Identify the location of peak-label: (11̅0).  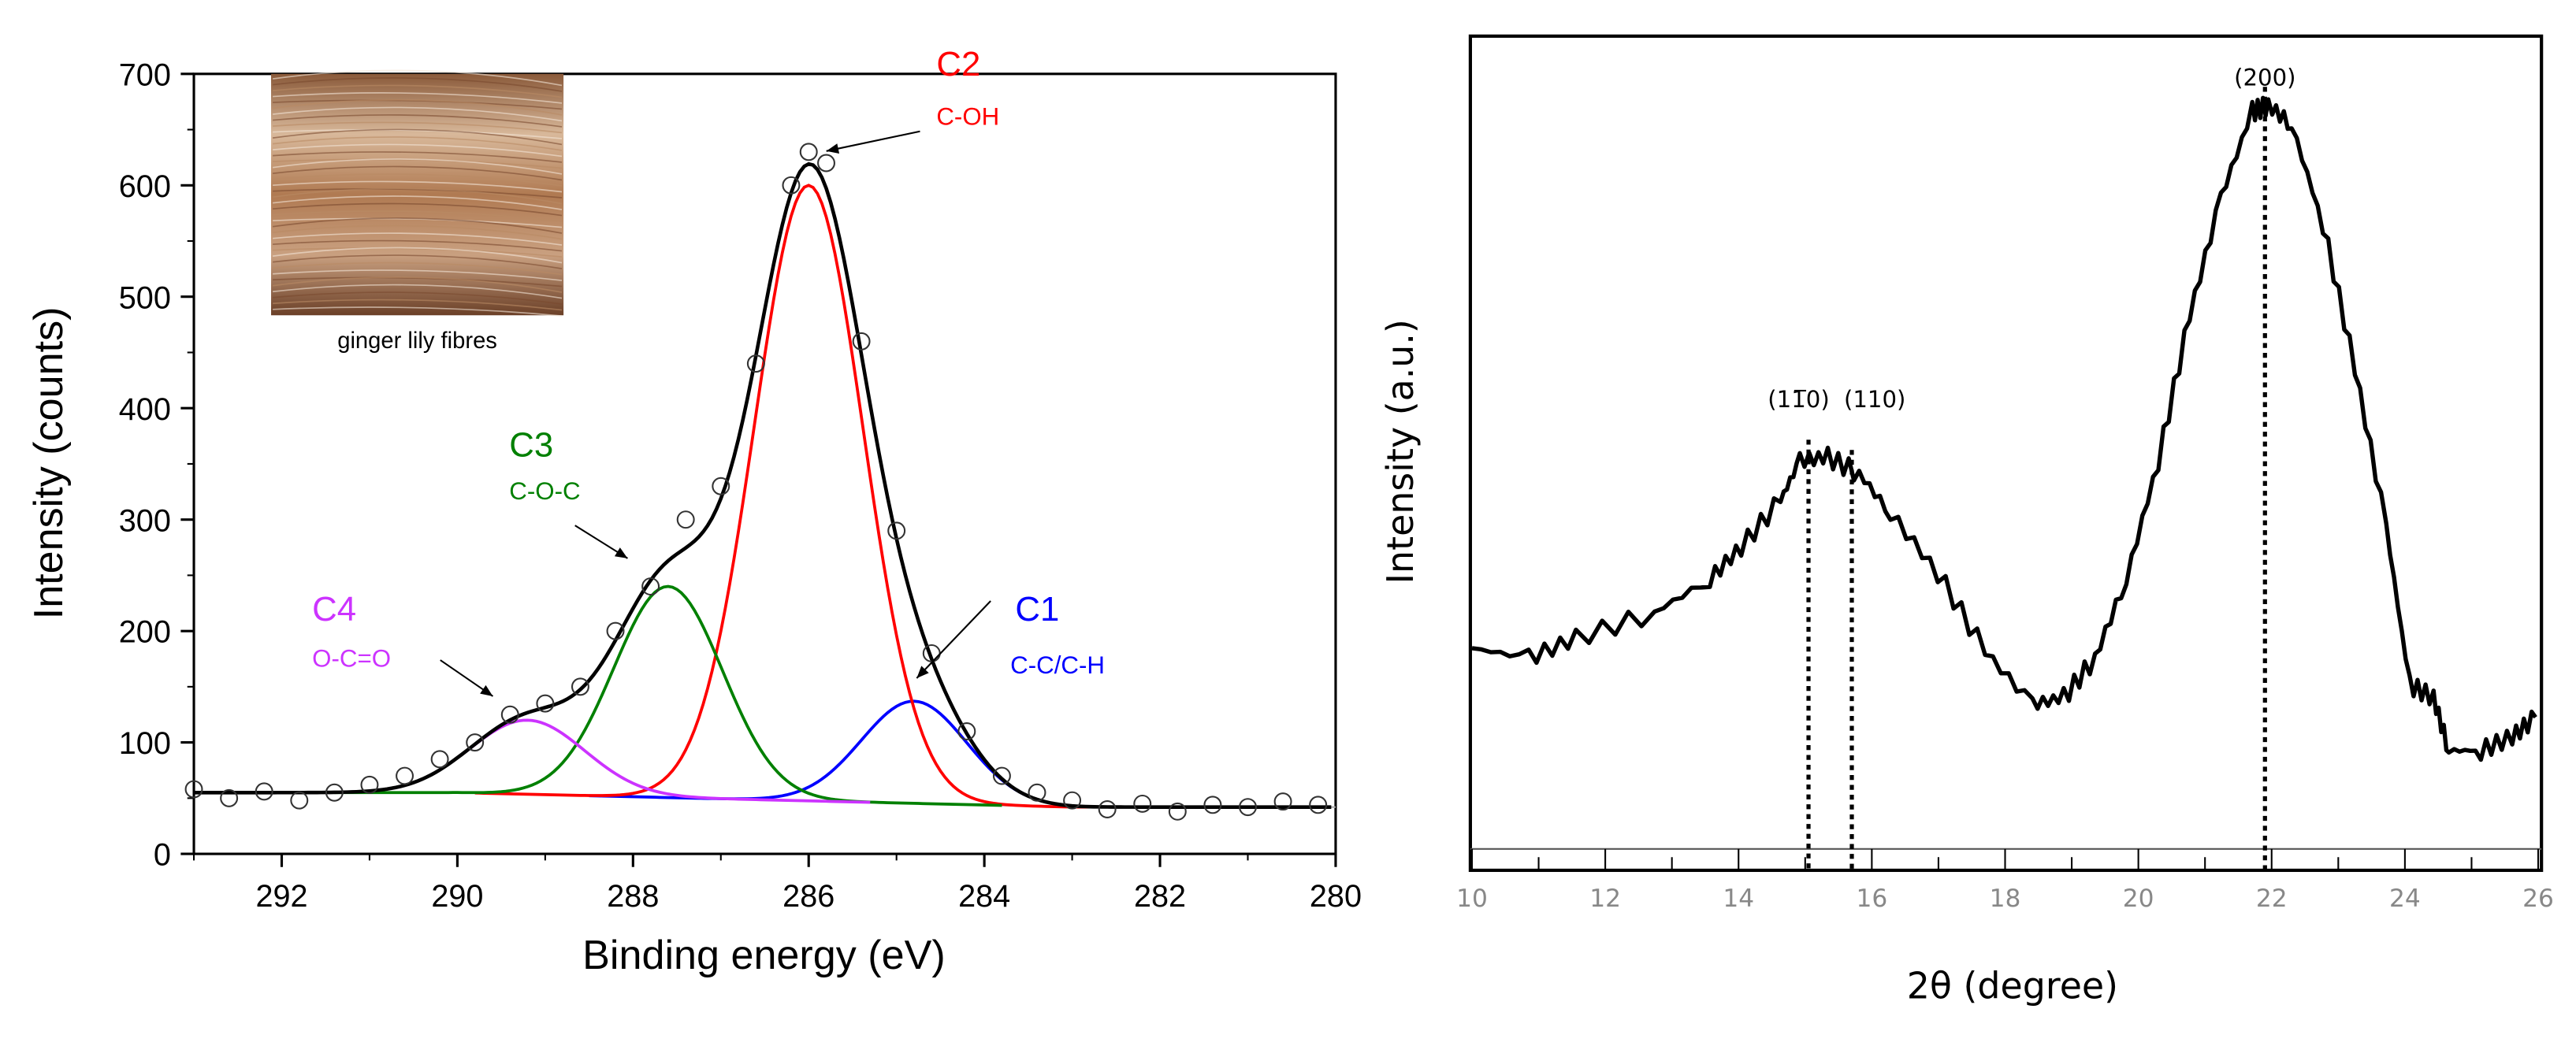
(1798, 399).